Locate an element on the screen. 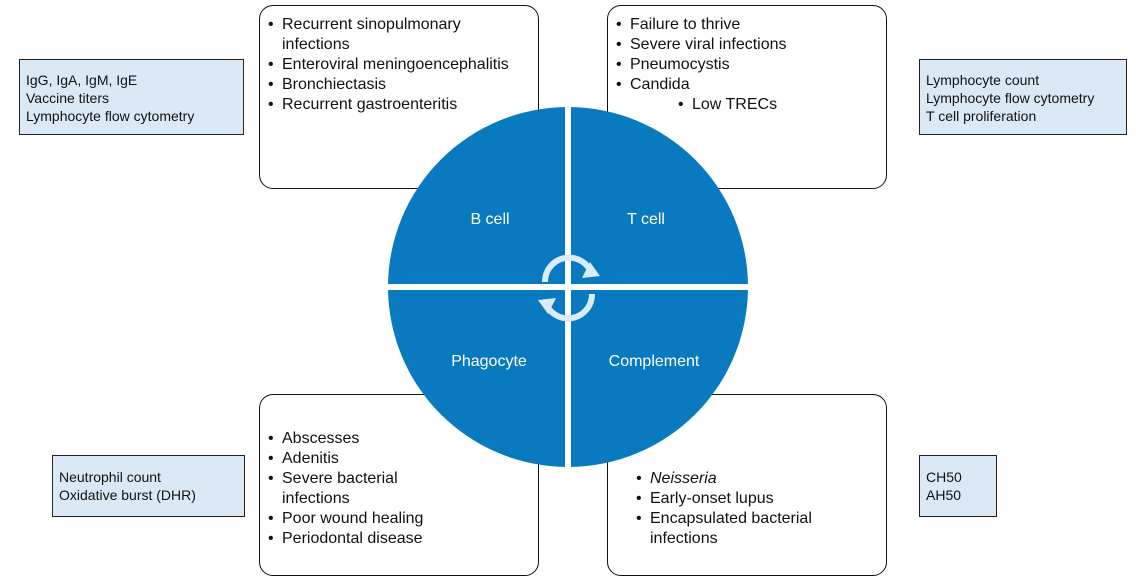 The height and width of the screenshot is (577, 1136). test-item: Neutrophil count is located at coordinates (110, 477).